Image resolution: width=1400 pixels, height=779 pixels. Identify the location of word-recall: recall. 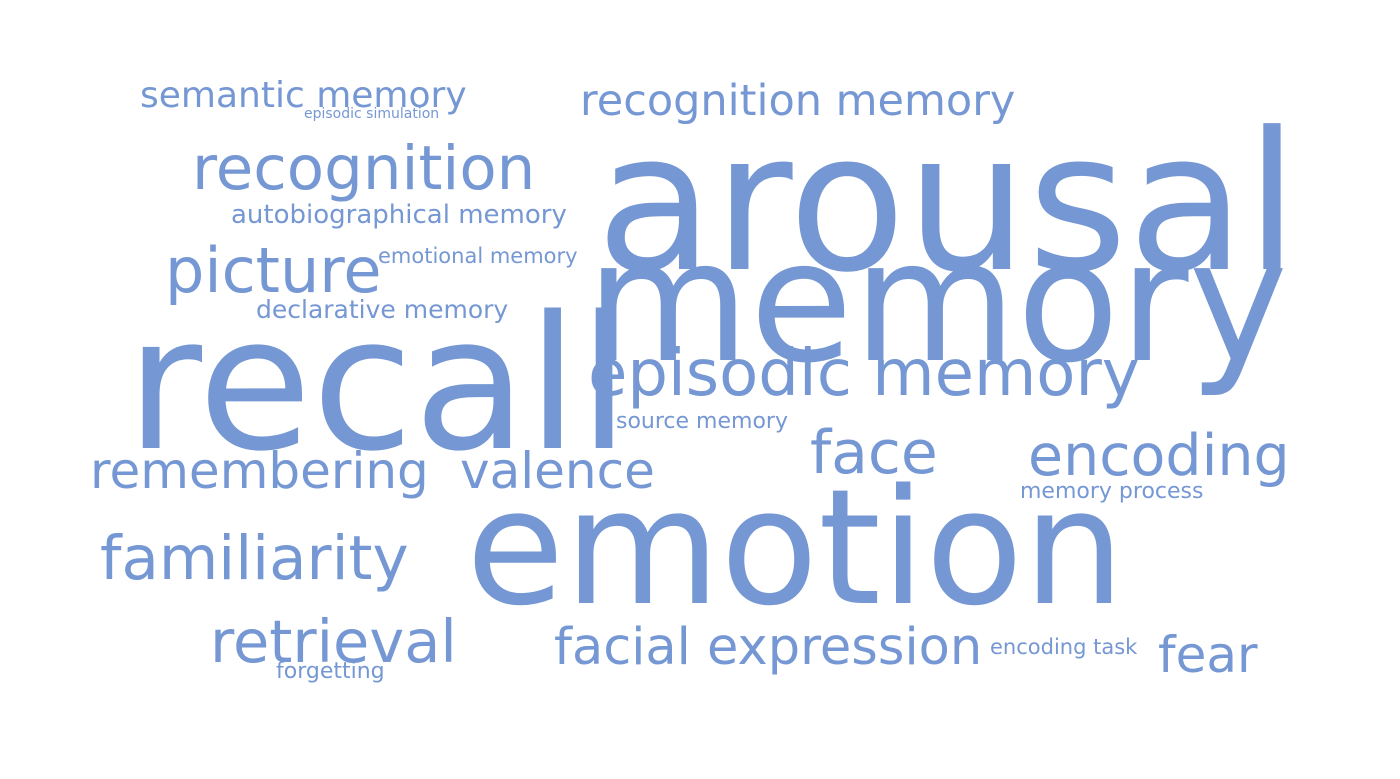
(378, 384).